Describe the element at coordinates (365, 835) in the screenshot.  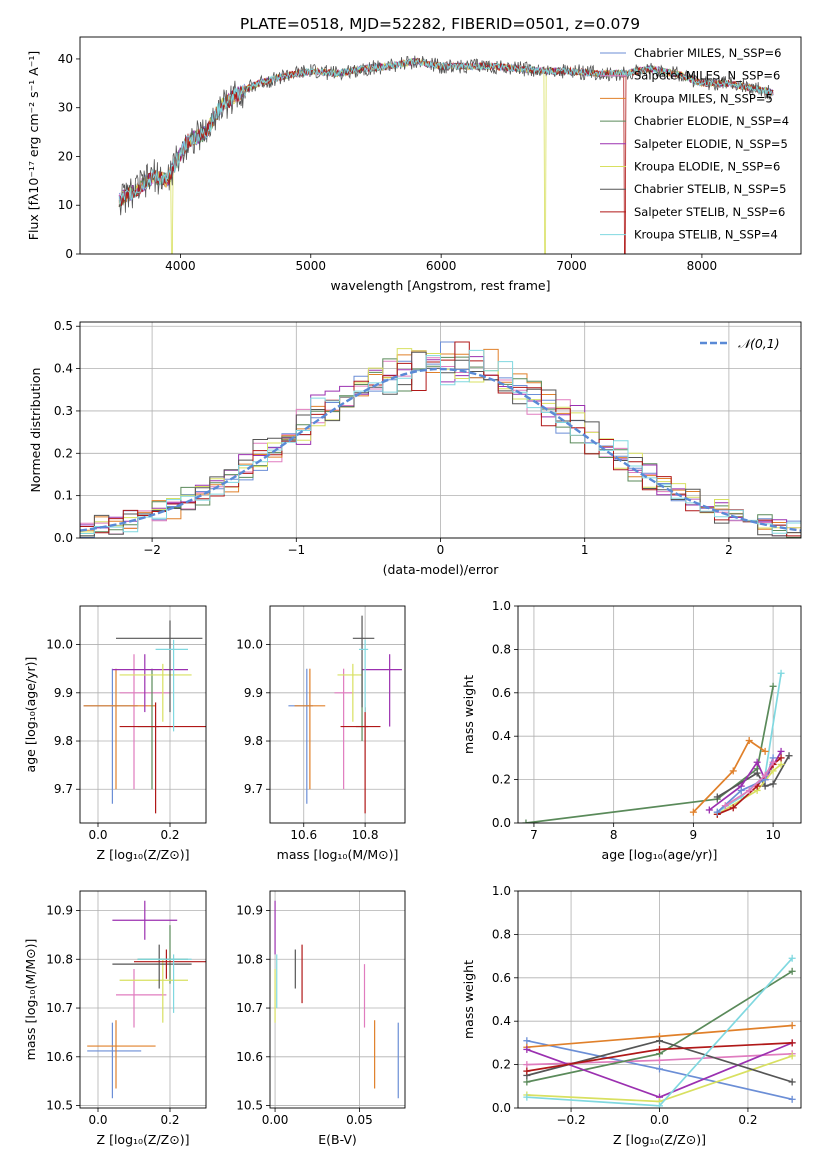
I see `x-tick-label: 10.8` at that location.